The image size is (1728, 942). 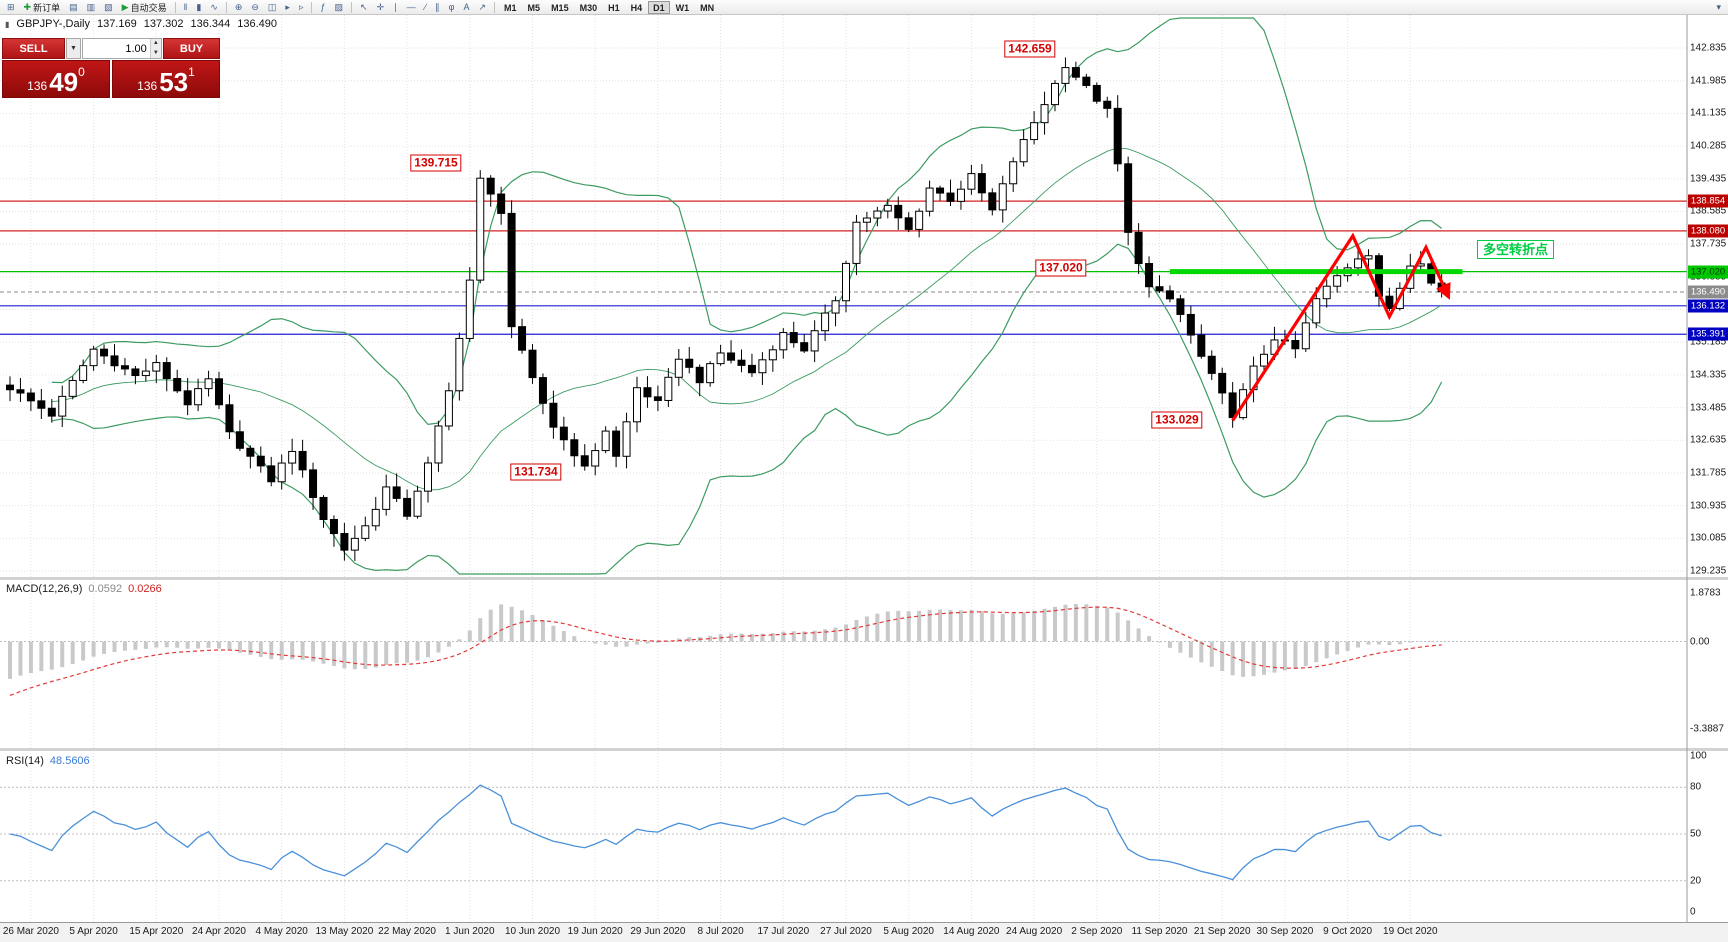 What do you see at coordinates (1708, 81) in the screenshot?
I see `price-axis-label: 141.985` at bounding box center [1708, 81].